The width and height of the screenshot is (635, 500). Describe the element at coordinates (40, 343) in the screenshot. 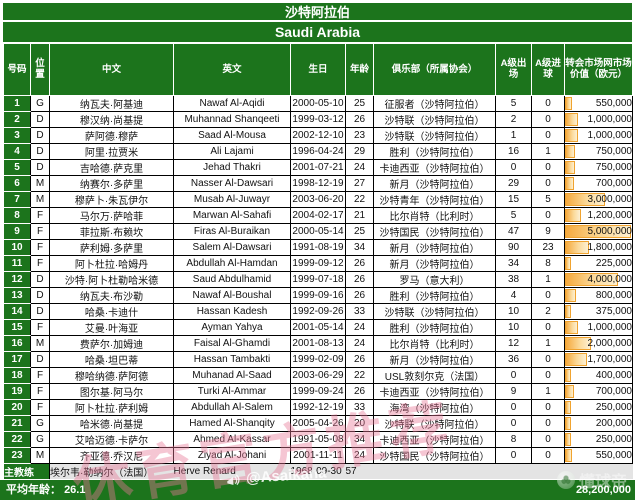

I see `player-position: M` at that location.